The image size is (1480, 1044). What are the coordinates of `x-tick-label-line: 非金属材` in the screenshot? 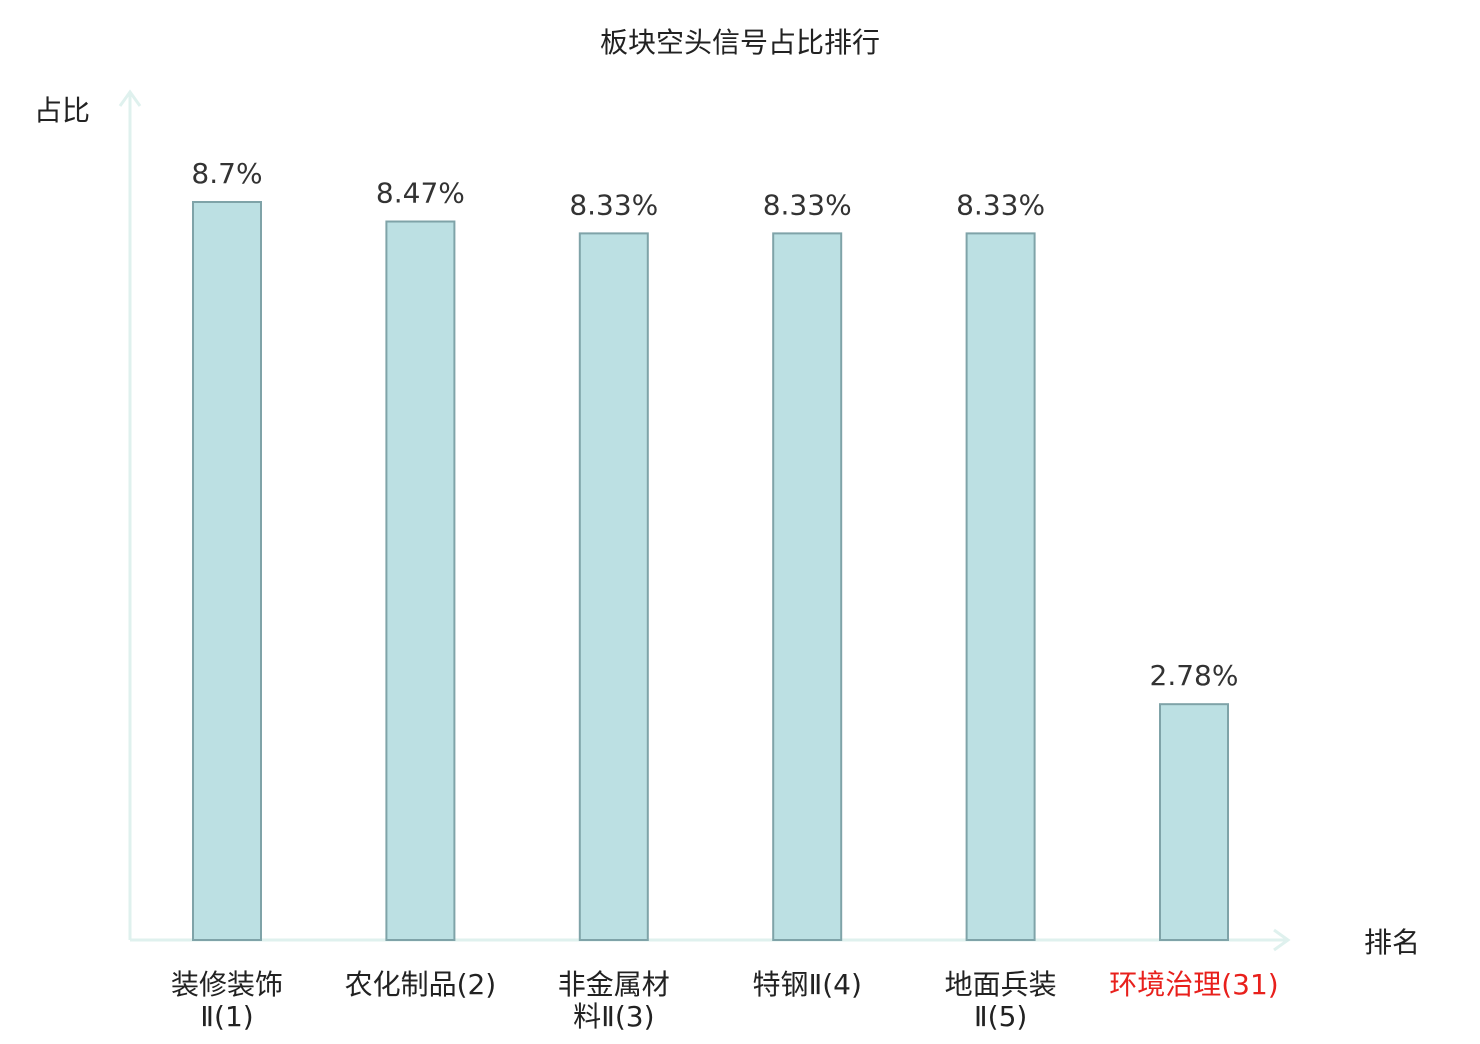 It's located at (614, 984).